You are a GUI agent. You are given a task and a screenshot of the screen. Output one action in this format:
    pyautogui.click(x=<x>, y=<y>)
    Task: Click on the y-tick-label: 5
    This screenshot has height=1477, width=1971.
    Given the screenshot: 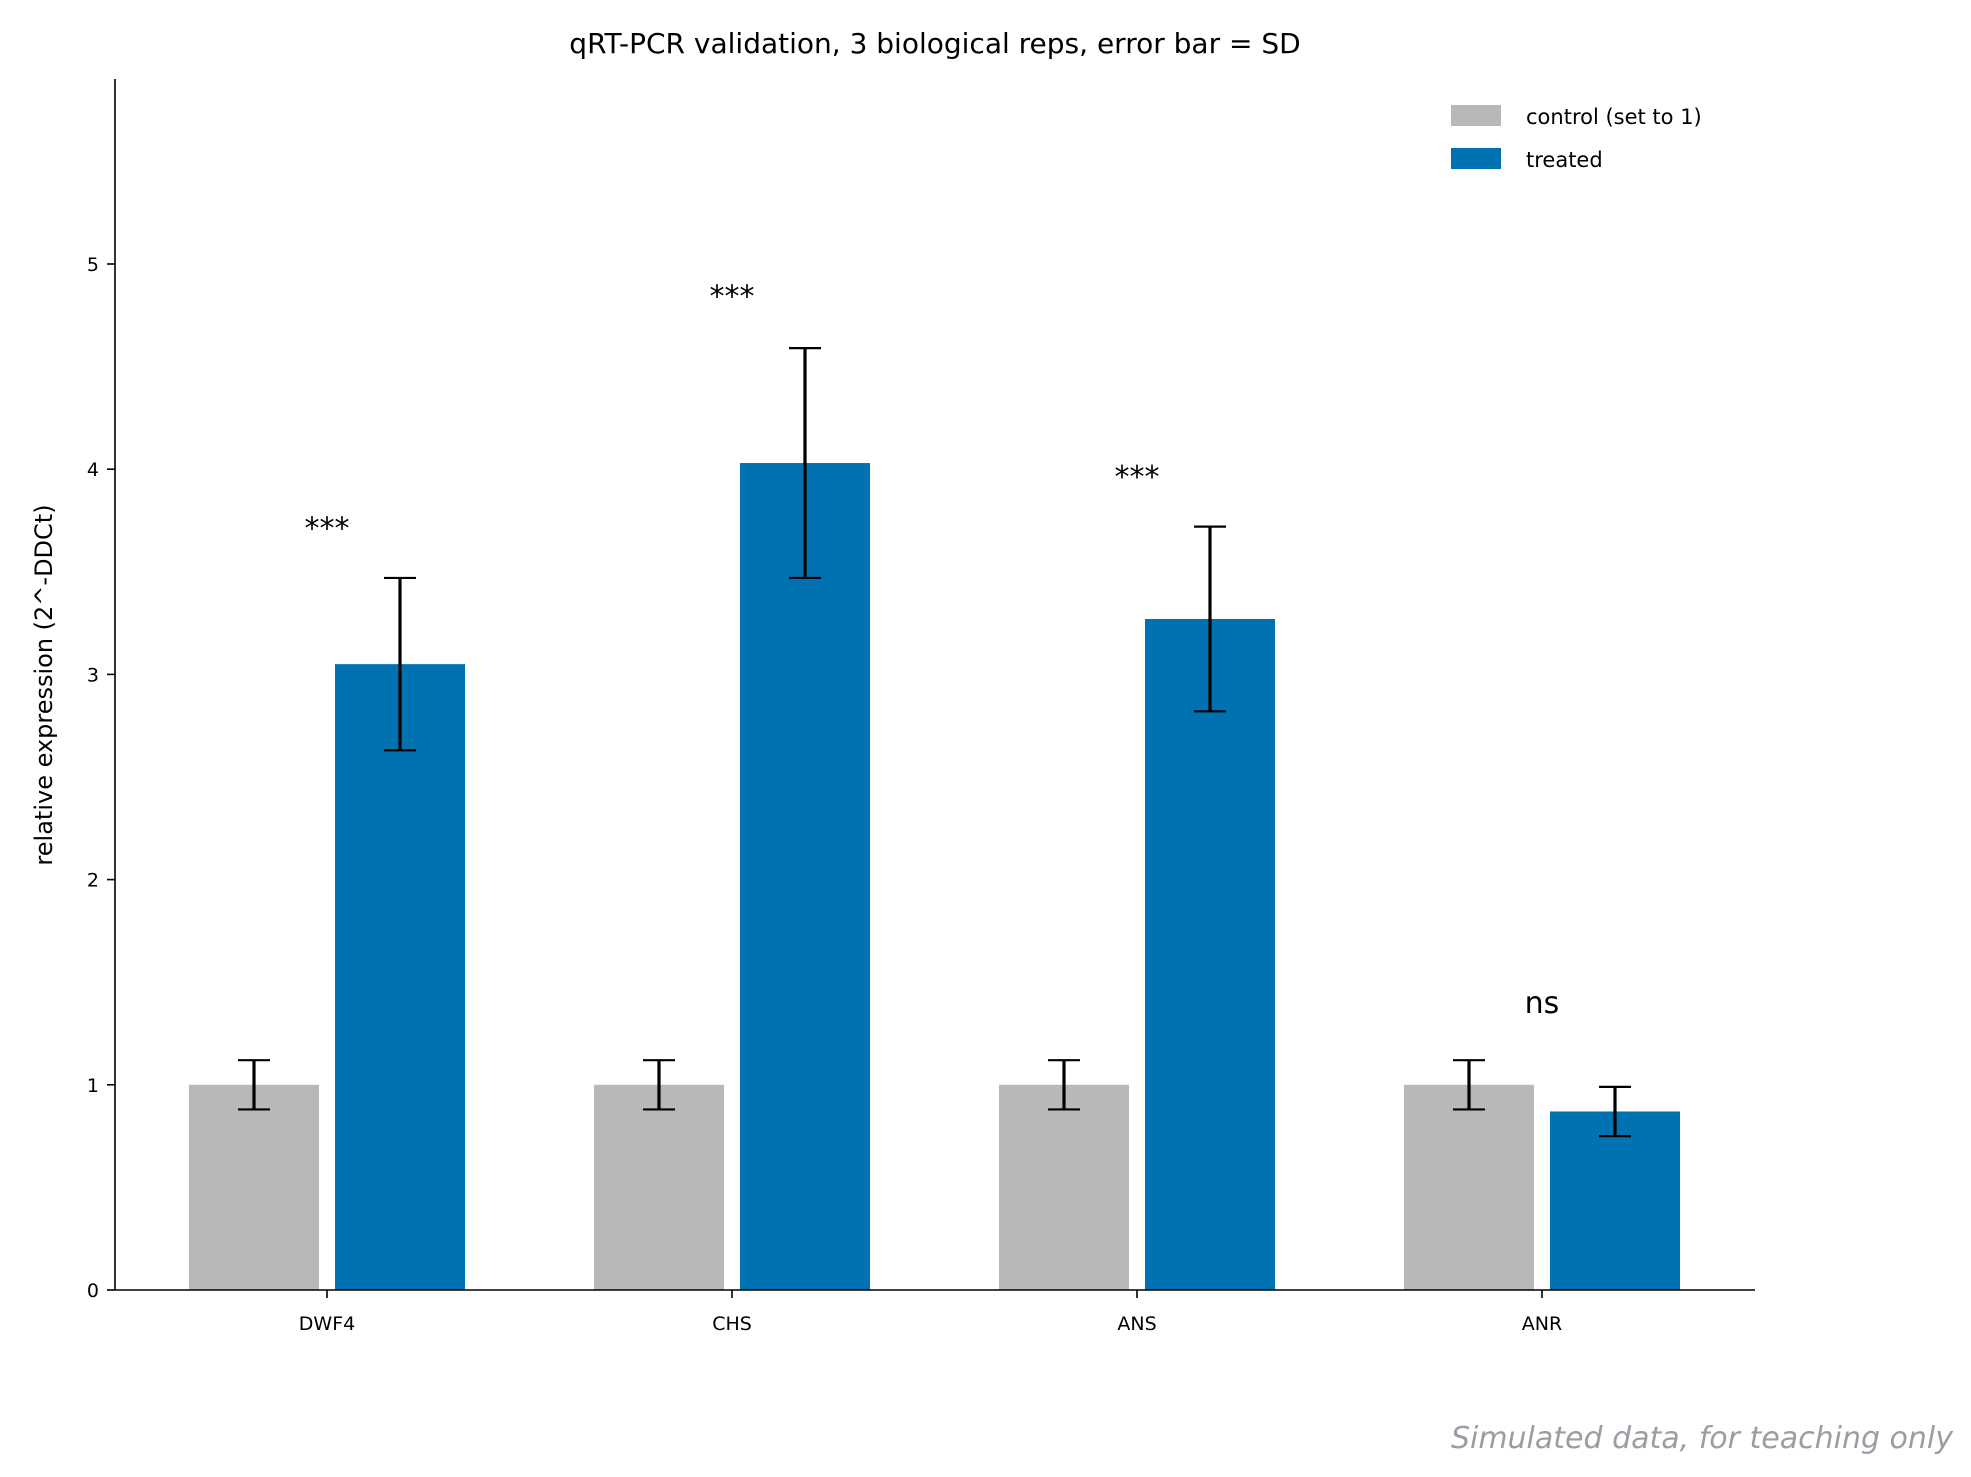 What is the action you would take?
    pyautogui.click(x=93, y=265)
    